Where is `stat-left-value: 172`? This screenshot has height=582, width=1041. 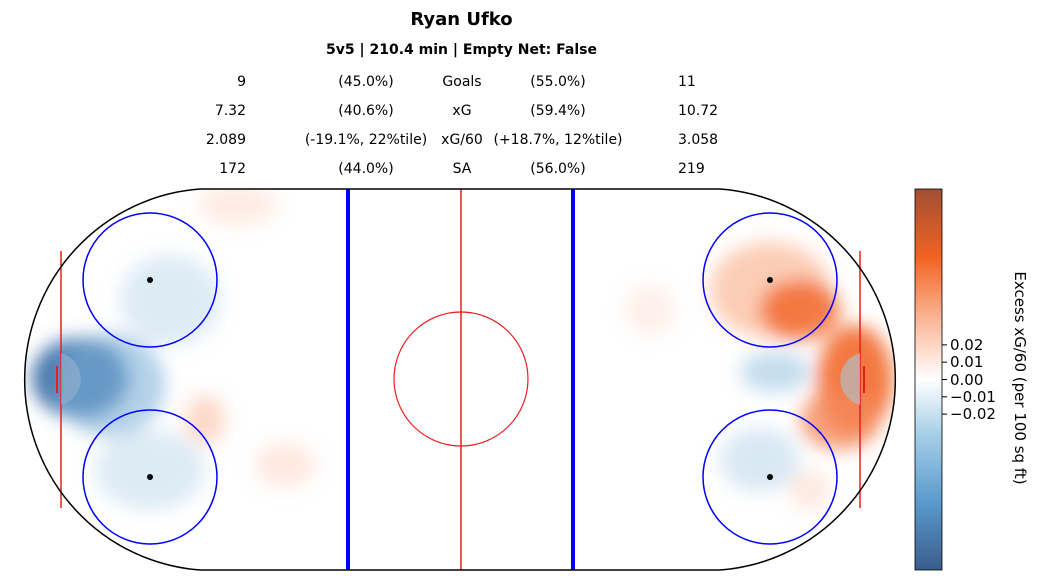
stat-left-value: 172 is located at coordinates (232, 169).